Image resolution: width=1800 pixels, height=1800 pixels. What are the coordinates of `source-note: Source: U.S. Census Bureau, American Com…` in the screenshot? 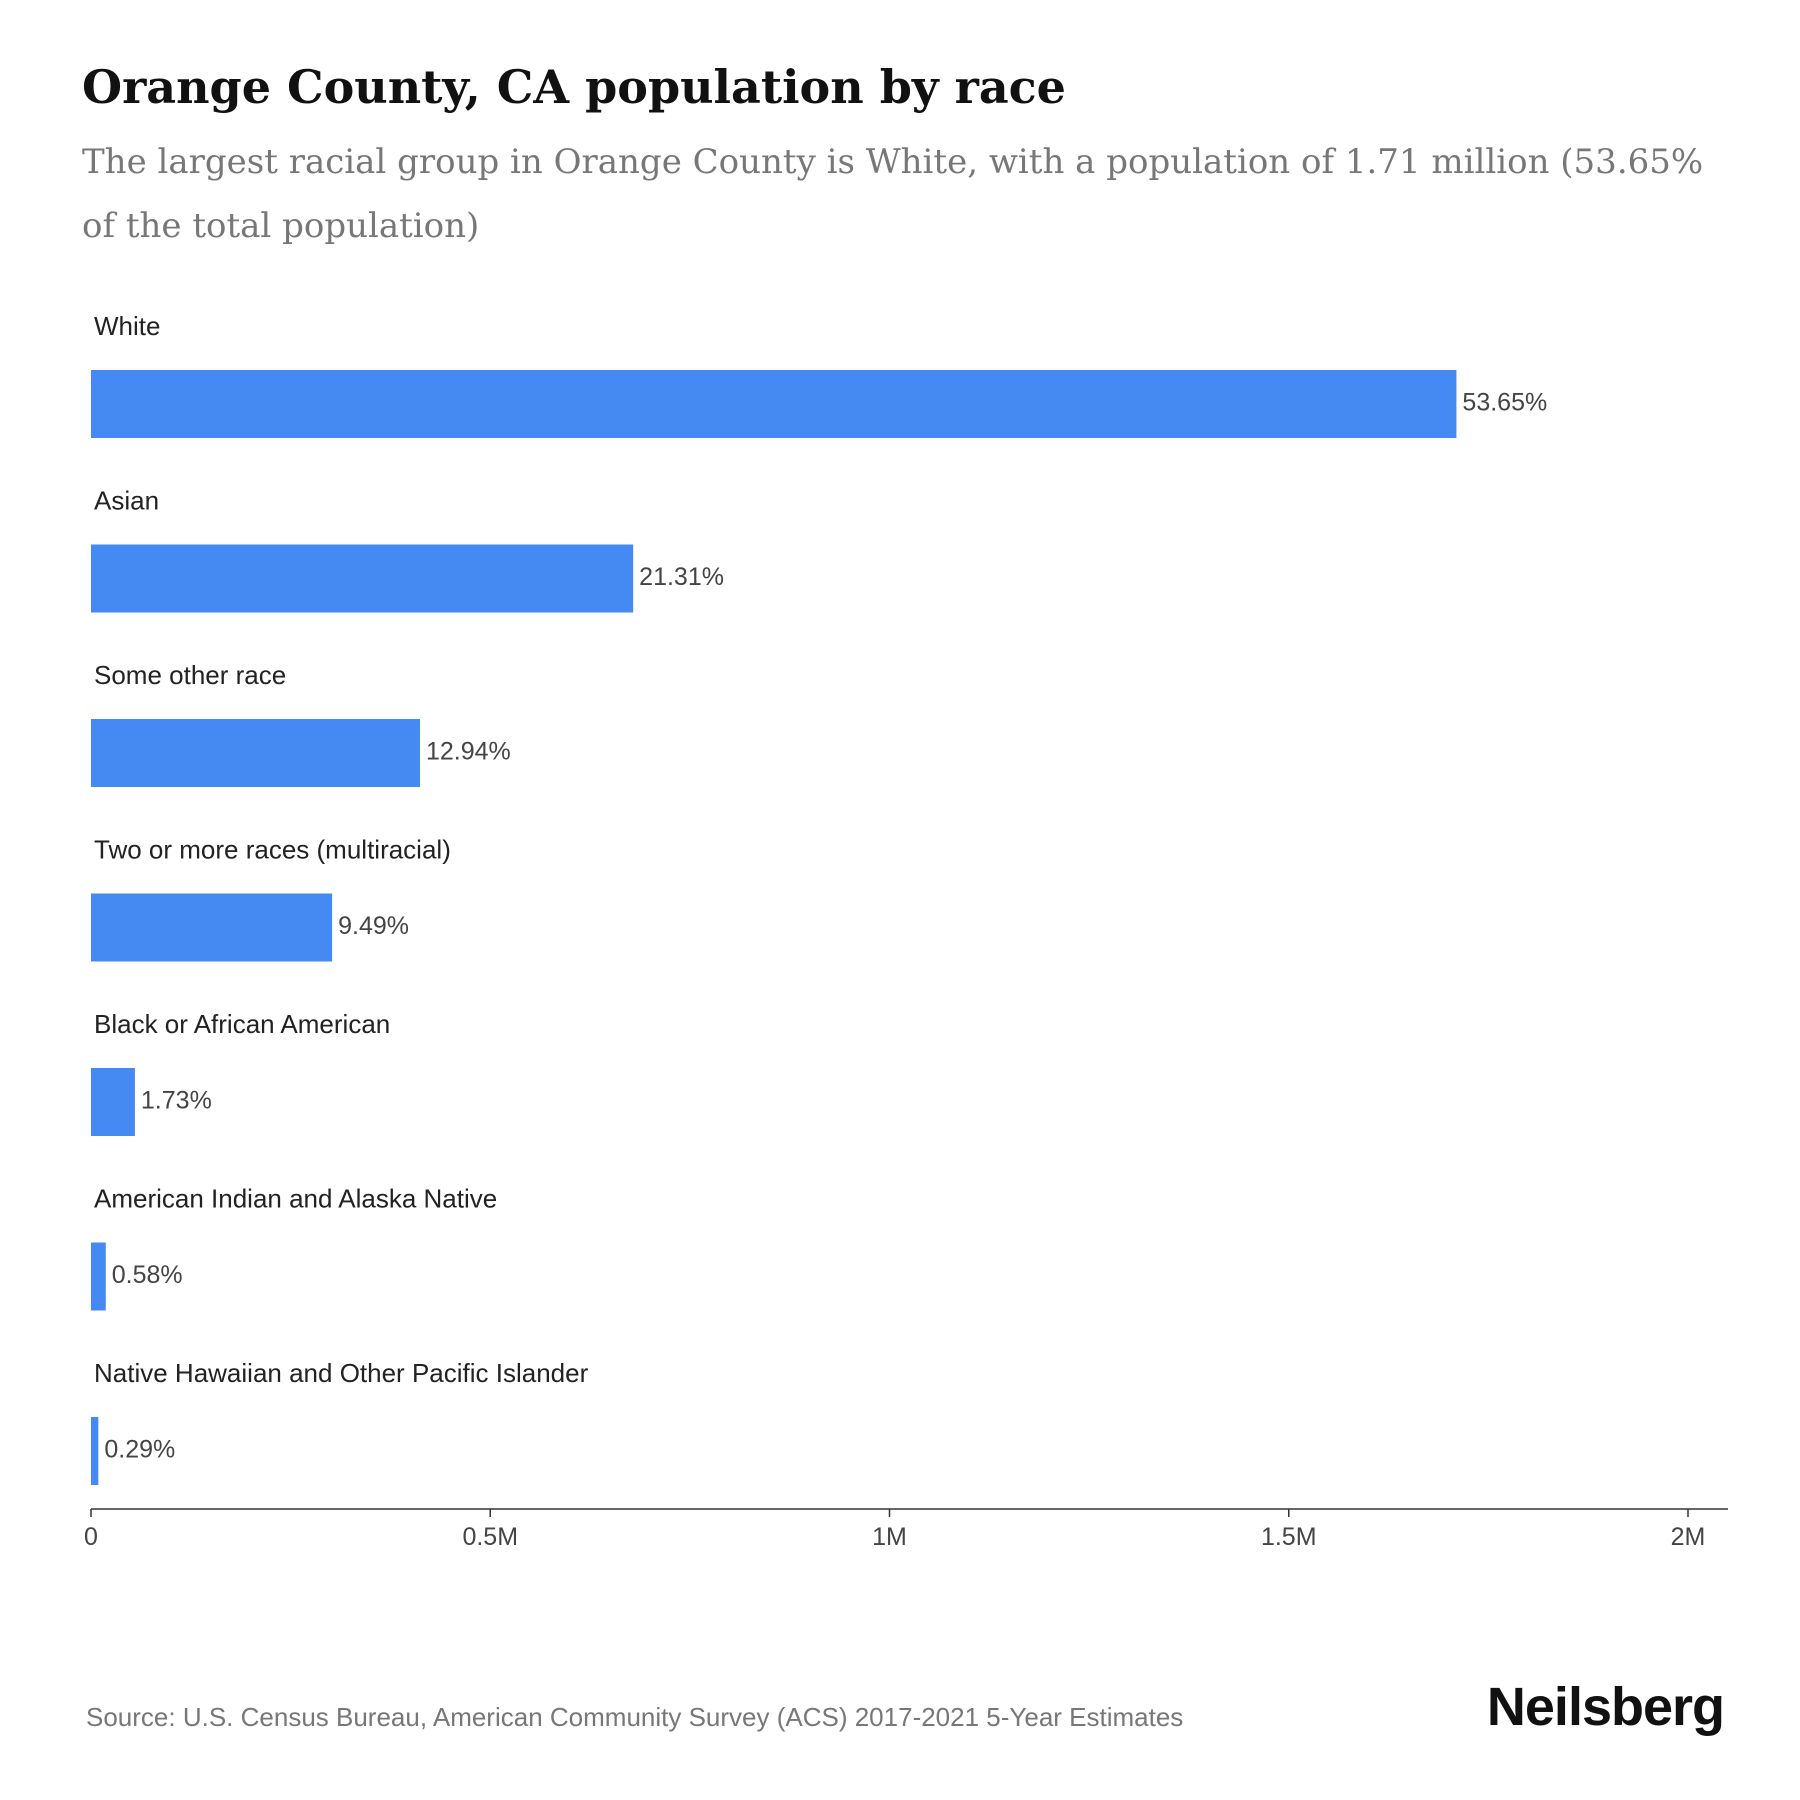 It's located at (635, 1717).